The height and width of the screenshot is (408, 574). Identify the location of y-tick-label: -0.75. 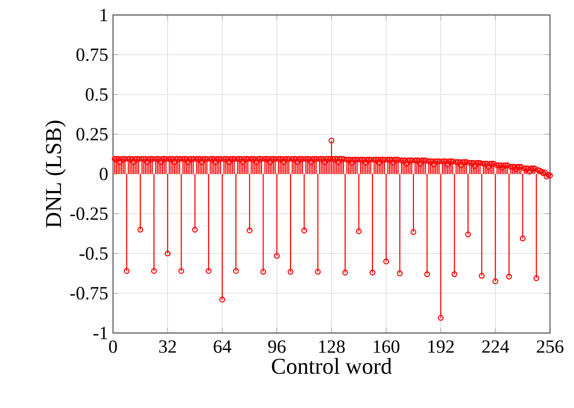
(89, 293).